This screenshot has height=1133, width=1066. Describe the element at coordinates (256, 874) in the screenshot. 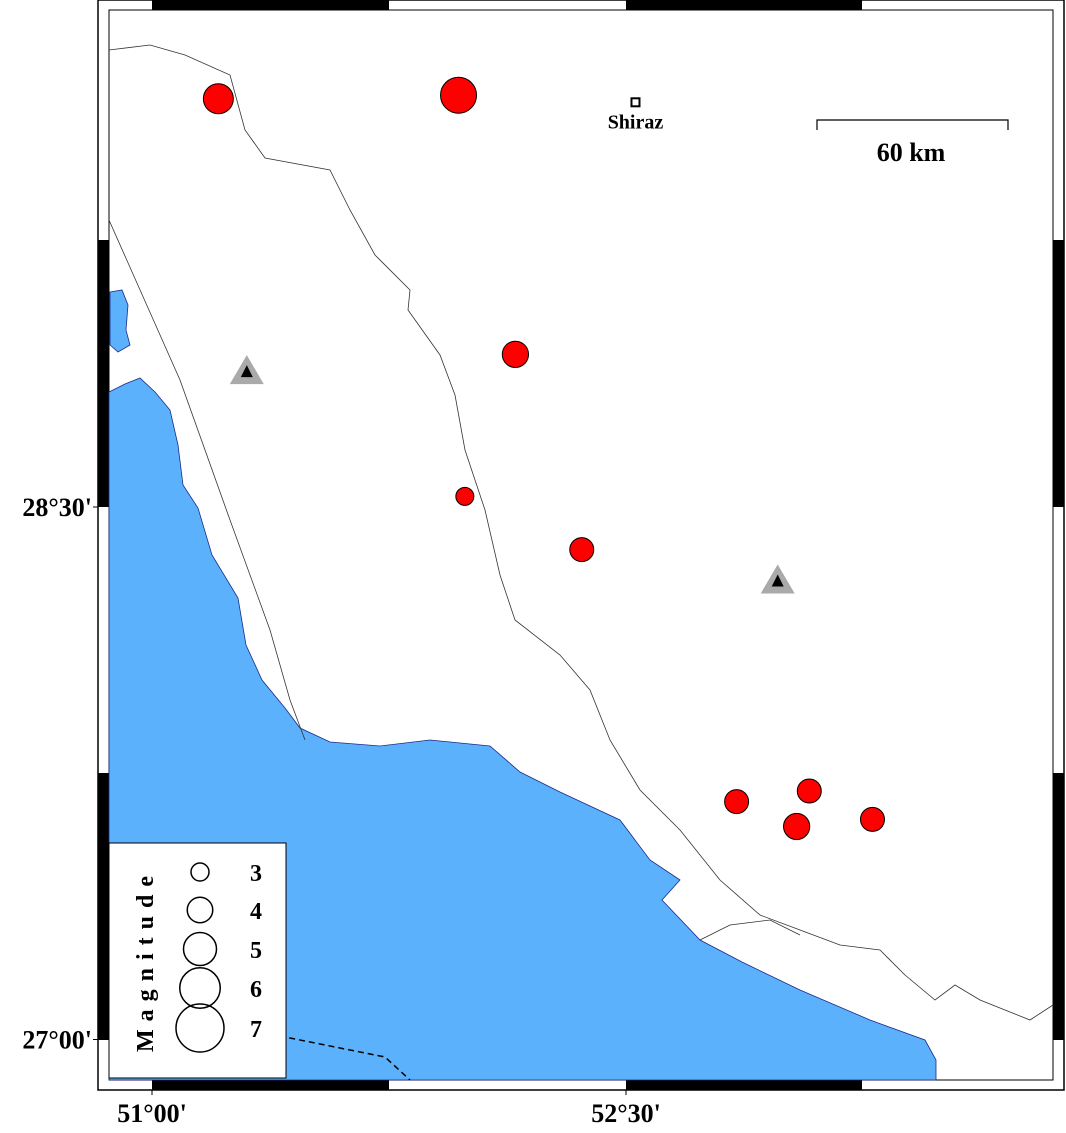

I see `legend-label: 3` at that location.